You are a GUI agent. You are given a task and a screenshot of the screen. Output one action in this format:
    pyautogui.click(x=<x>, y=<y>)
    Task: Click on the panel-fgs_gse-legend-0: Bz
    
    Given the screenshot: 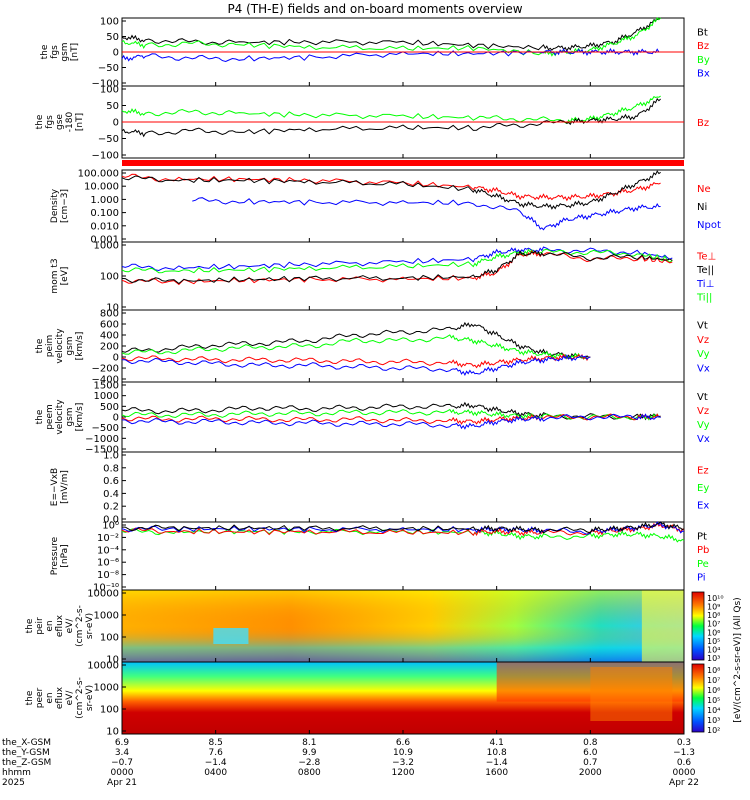 What is the action you would take?
    pyautogui.click(x=703, y=123)
    